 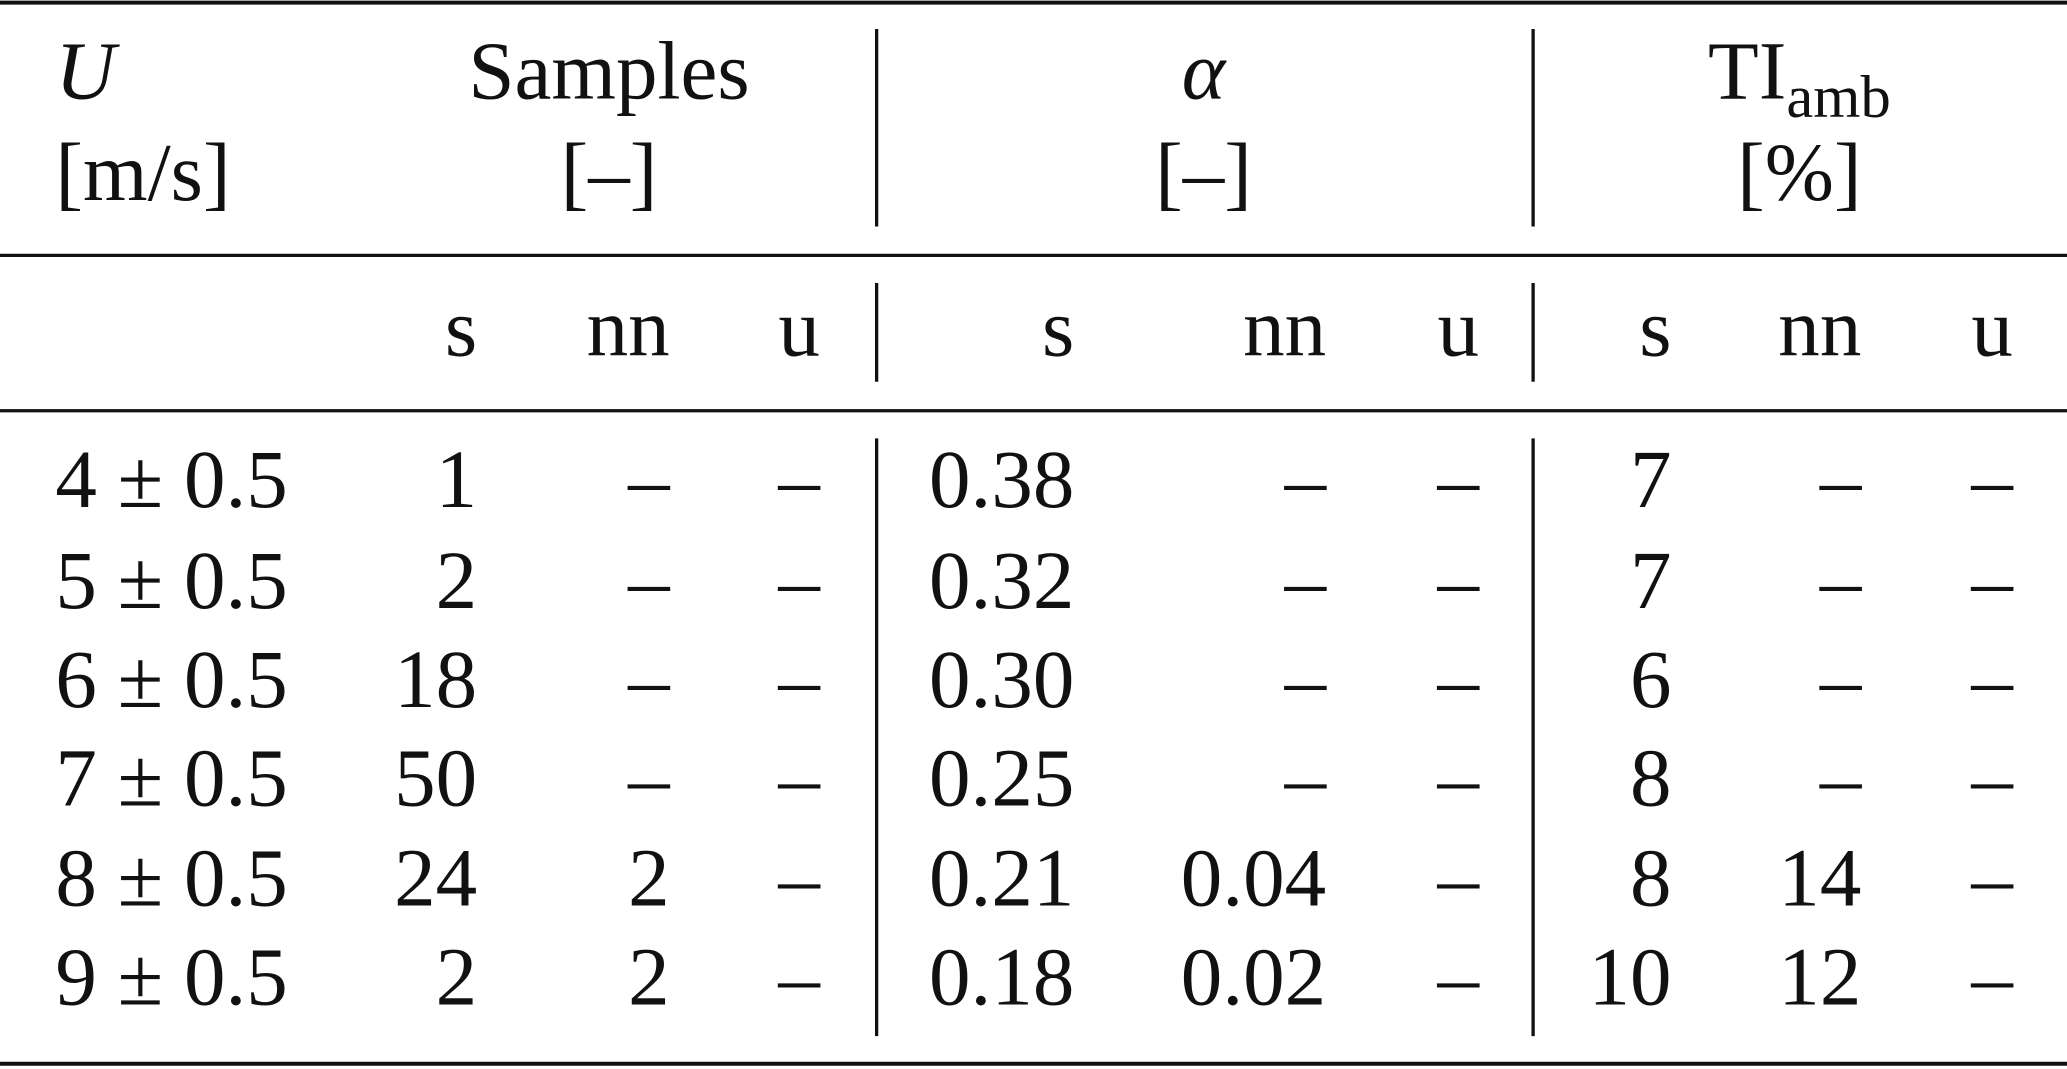 I want to click on row-label: 5 ± 0.5, so click(x=171, y=580).